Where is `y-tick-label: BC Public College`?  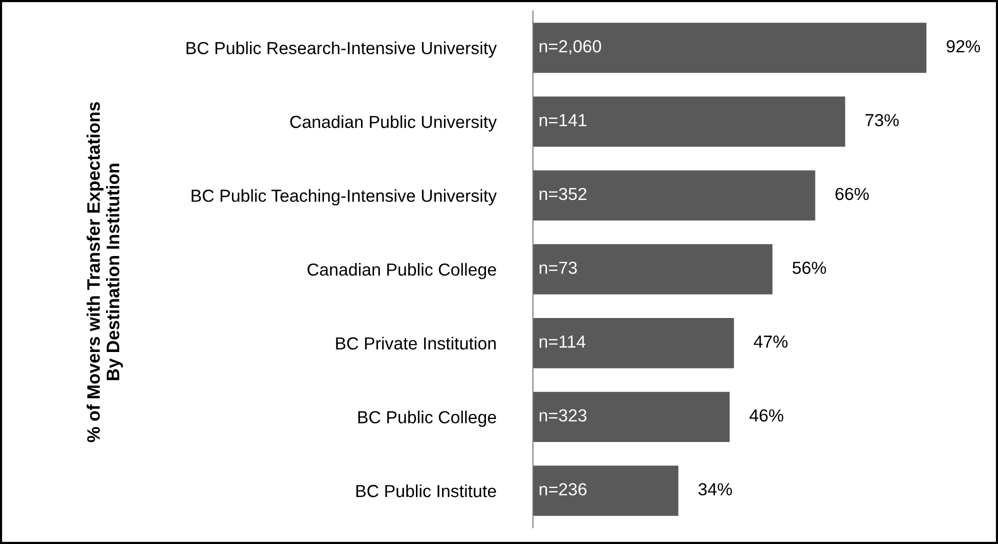 y-tick-label: BC Public College is located at coordinates (427, 418).